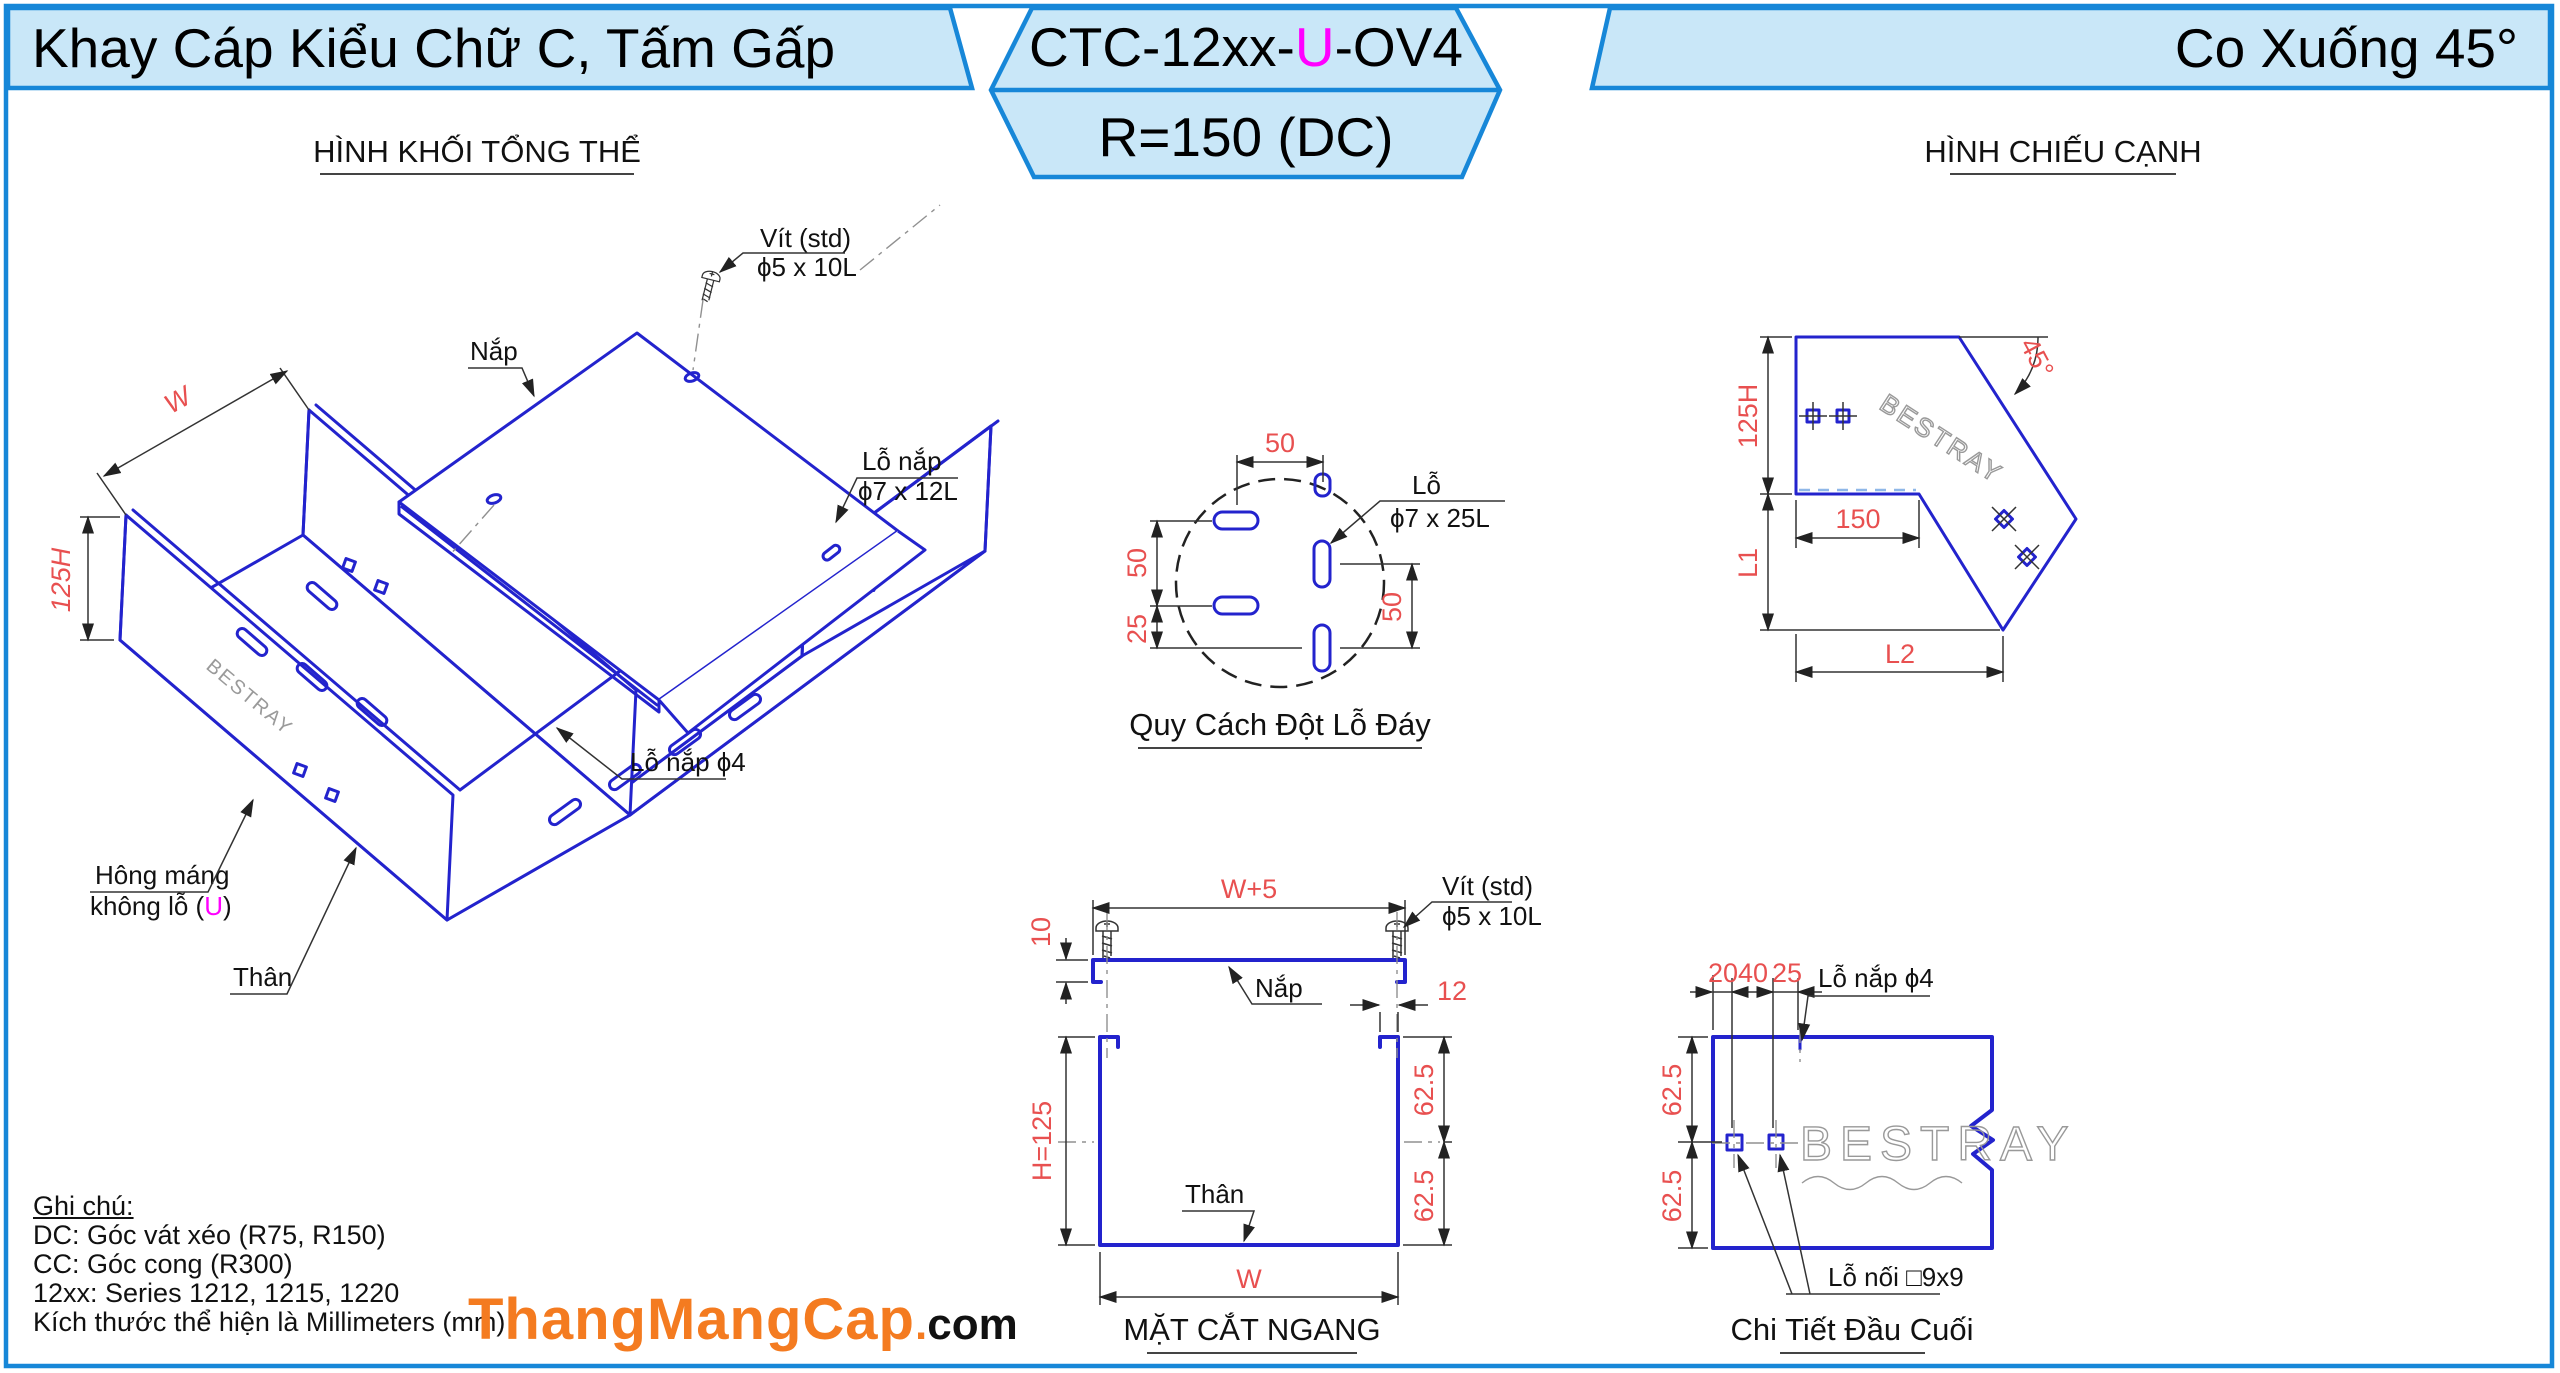  Describe the element at coordinates (1251, 1329) in the screenshot. I see `section-view-title: MẶT CẮT NGANG` at that location.